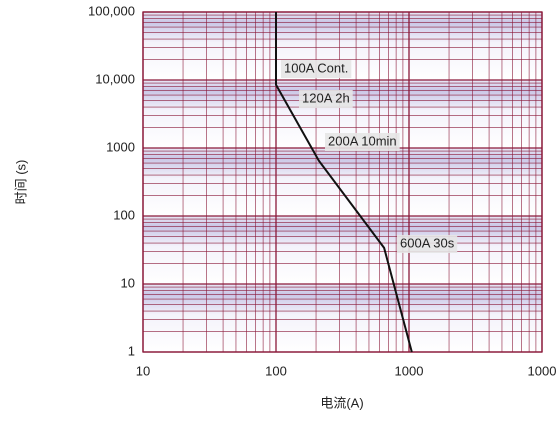 This screenshot has height=423, width=557. I want to click on annotation: 600A 30s, so click(427, 244).